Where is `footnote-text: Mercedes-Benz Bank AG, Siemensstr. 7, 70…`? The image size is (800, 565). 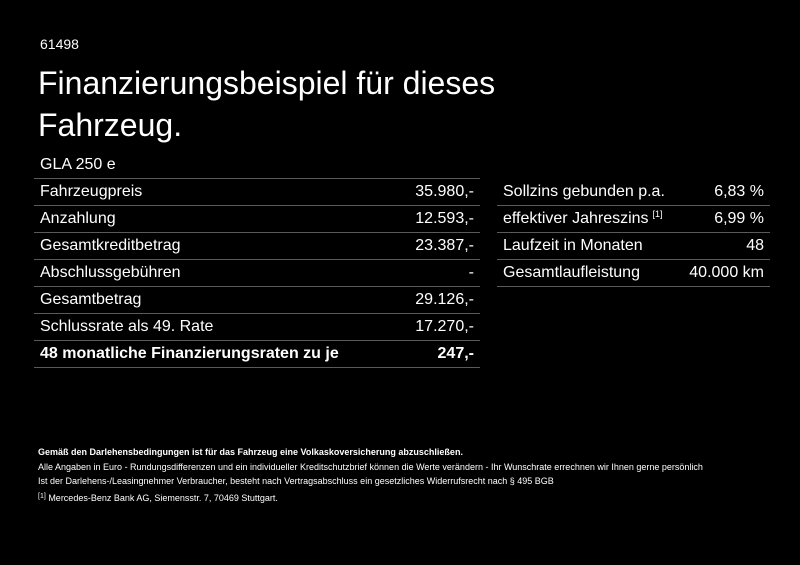
footnote-text: Mercedes-Benz Bank AG, Siemensstr. 7, 70… is located at coordinates (163, 498).